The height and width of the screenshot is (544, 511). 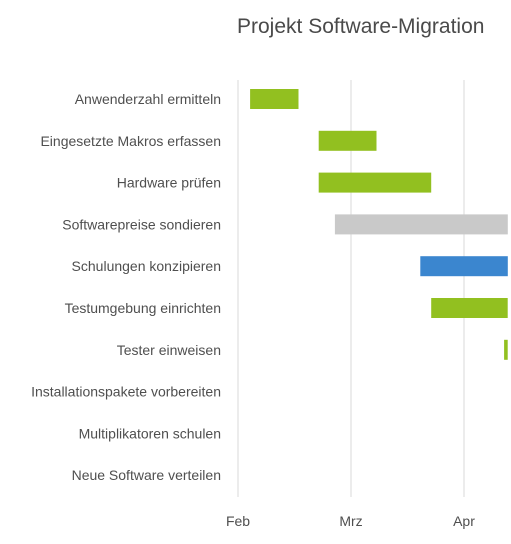 I want to click on task-label: Schulungen konzipieren, so click(x=146, y=266).